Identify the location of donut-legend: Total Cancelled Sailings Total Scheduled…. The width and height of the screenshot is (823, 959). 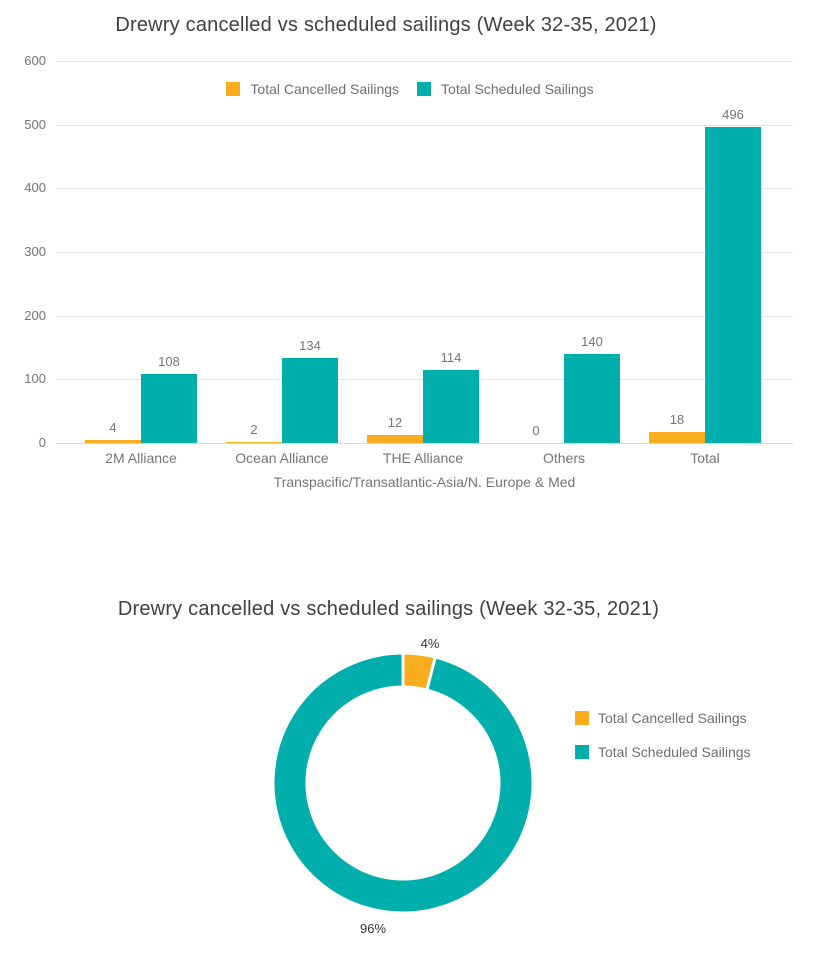
(663, 744).